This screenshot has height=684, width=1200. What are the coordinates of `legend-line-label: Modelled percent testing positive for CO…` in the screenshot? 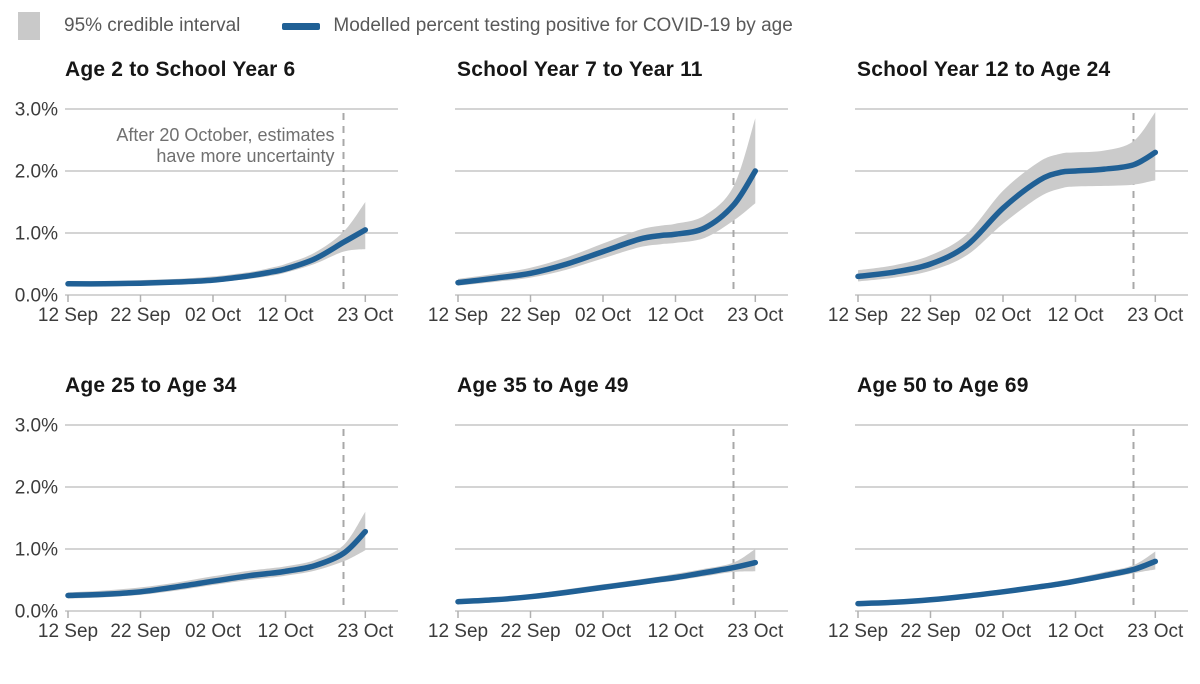 It's located at (563, 25).